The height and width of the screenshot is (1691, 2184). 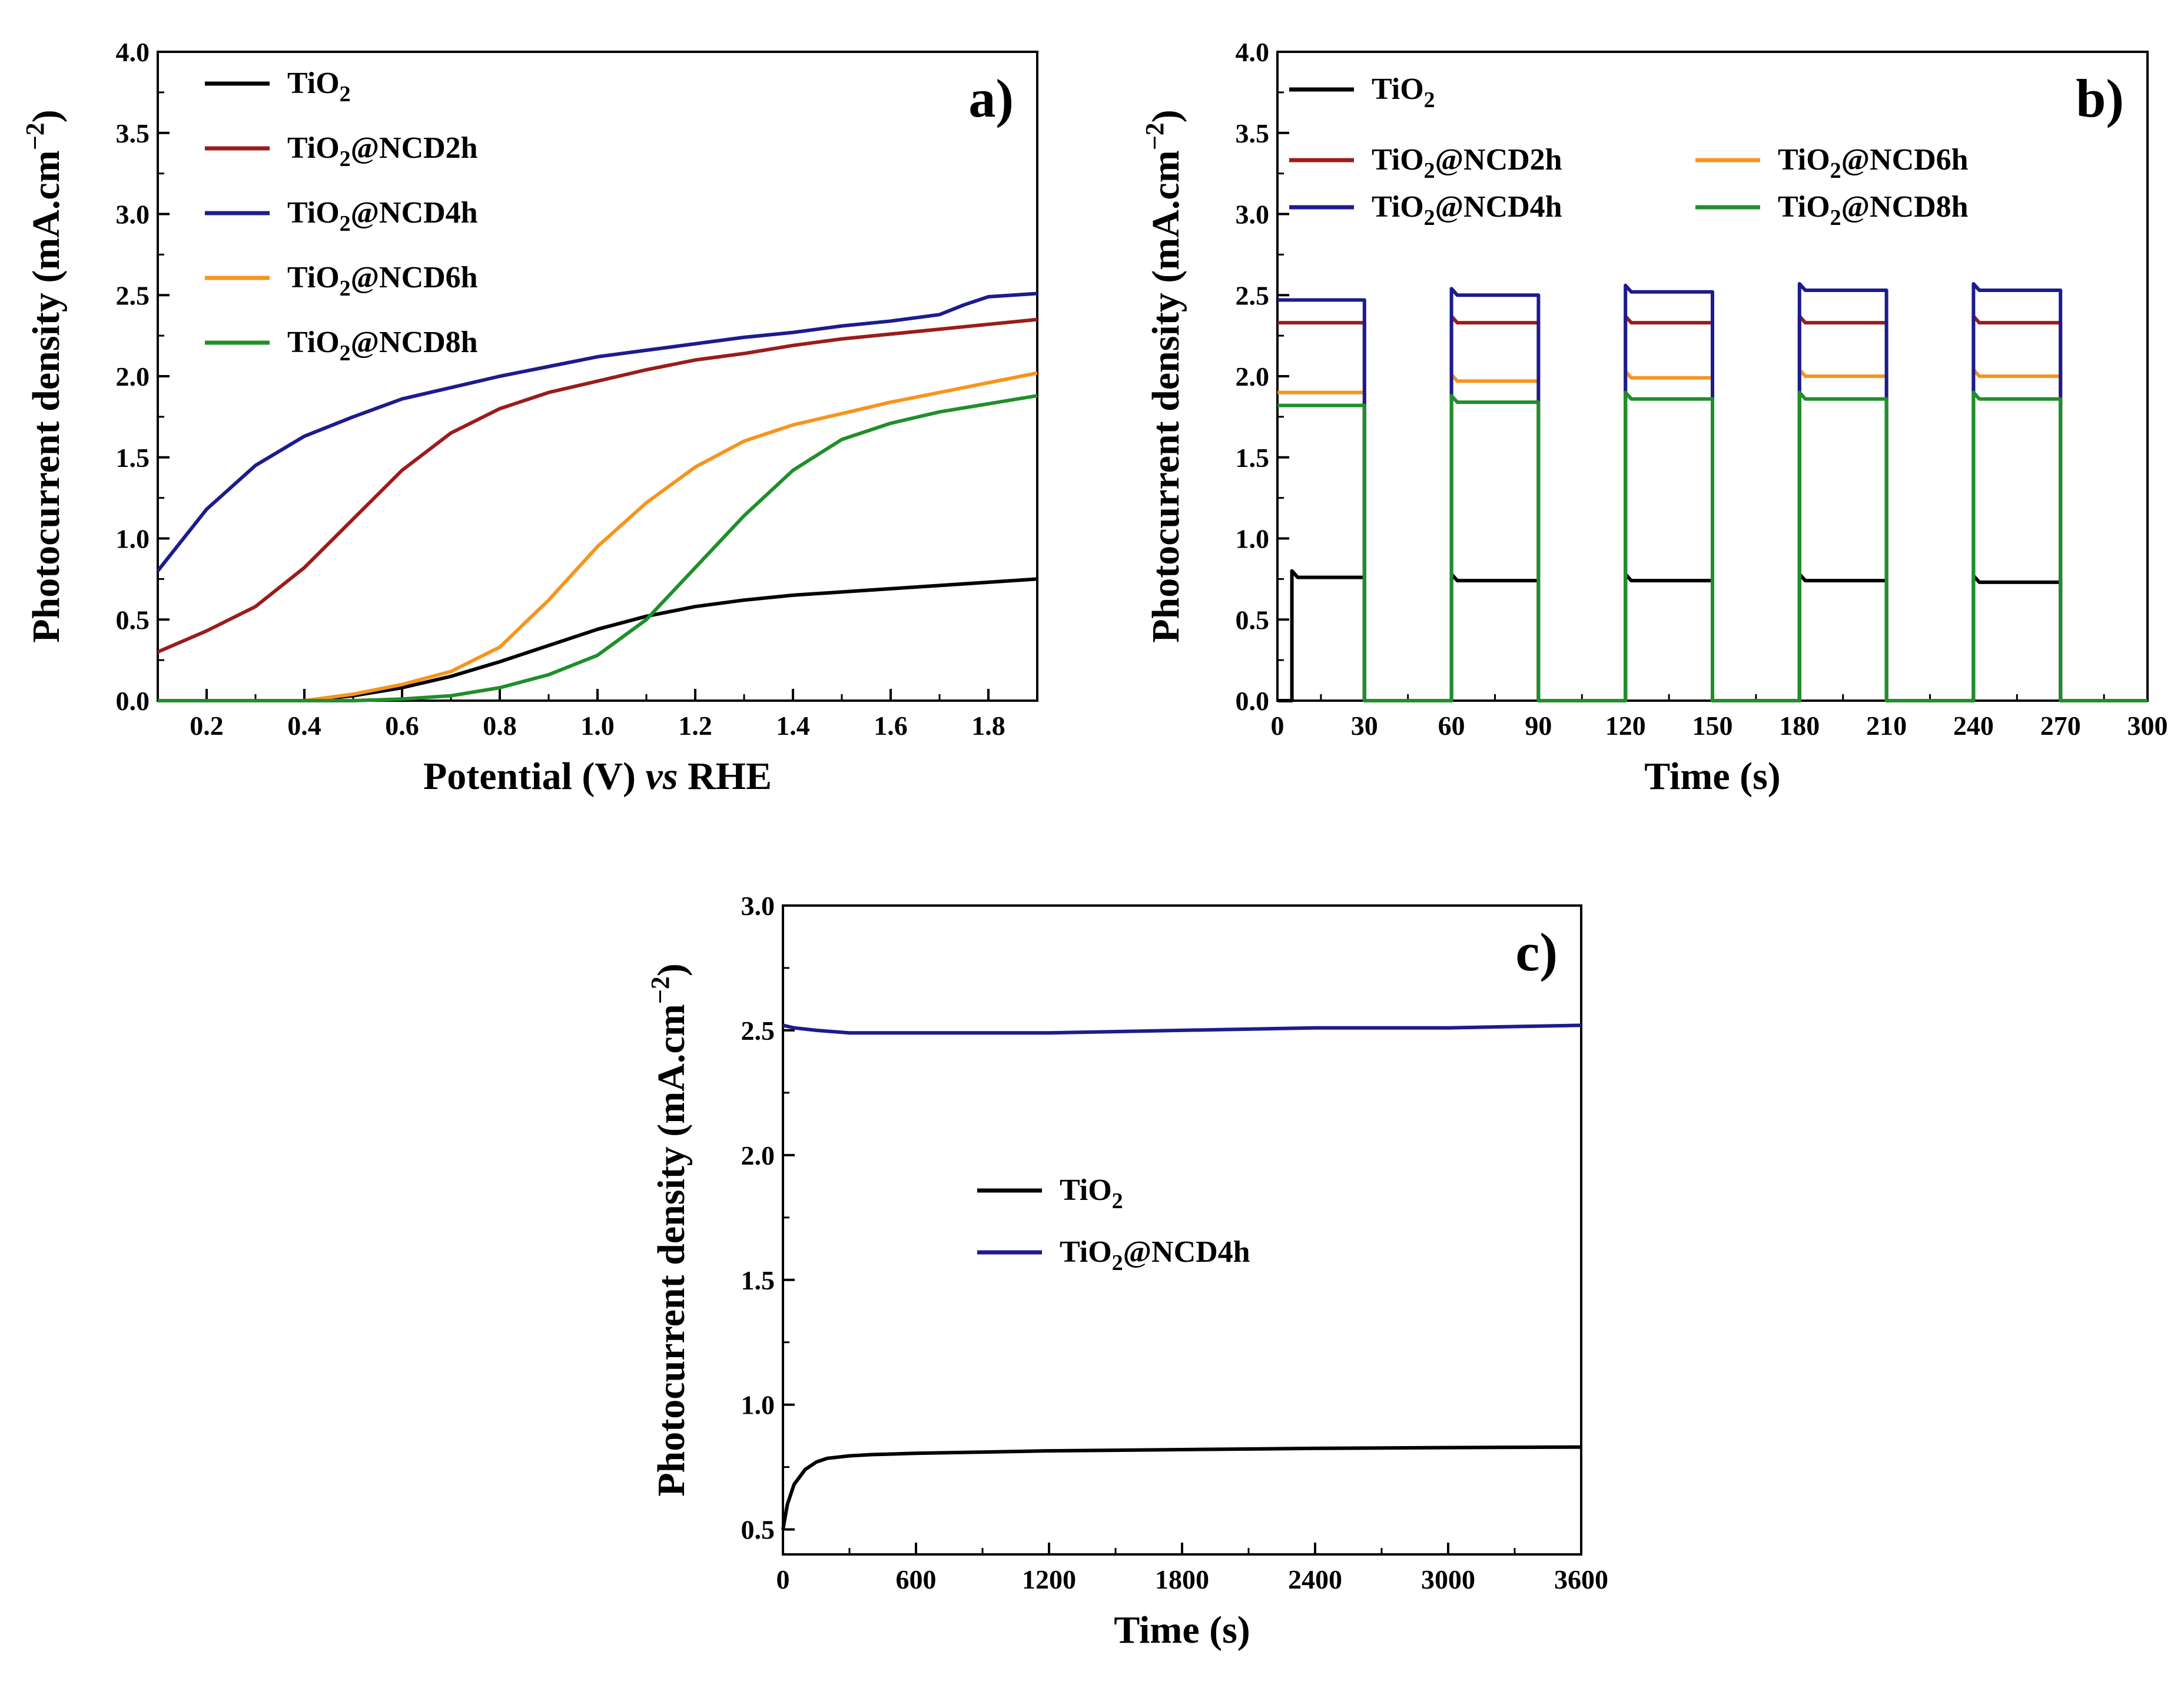 I want to click on x-tick-label: 3600, so click(x=1581, y=1579).